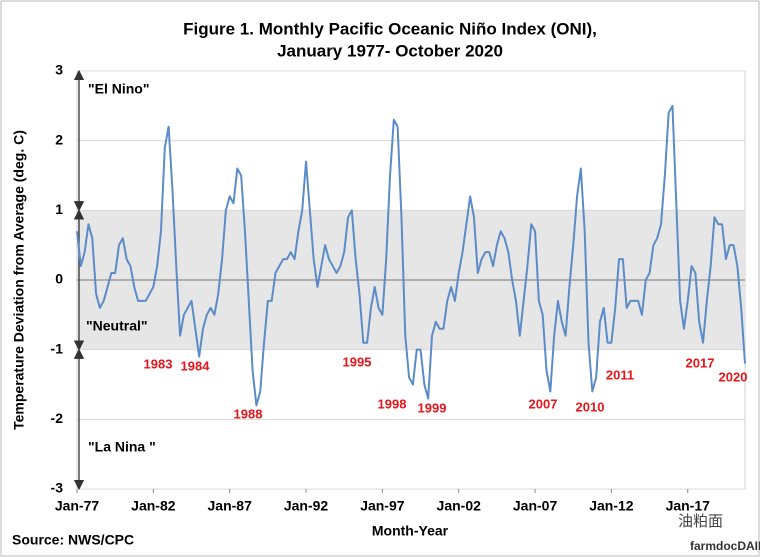 The height and width of the screenshot is (557, 760). Describe the element at coordinates (59, 279) in the screenshot. I see `y-tick-label: 0` at that location.